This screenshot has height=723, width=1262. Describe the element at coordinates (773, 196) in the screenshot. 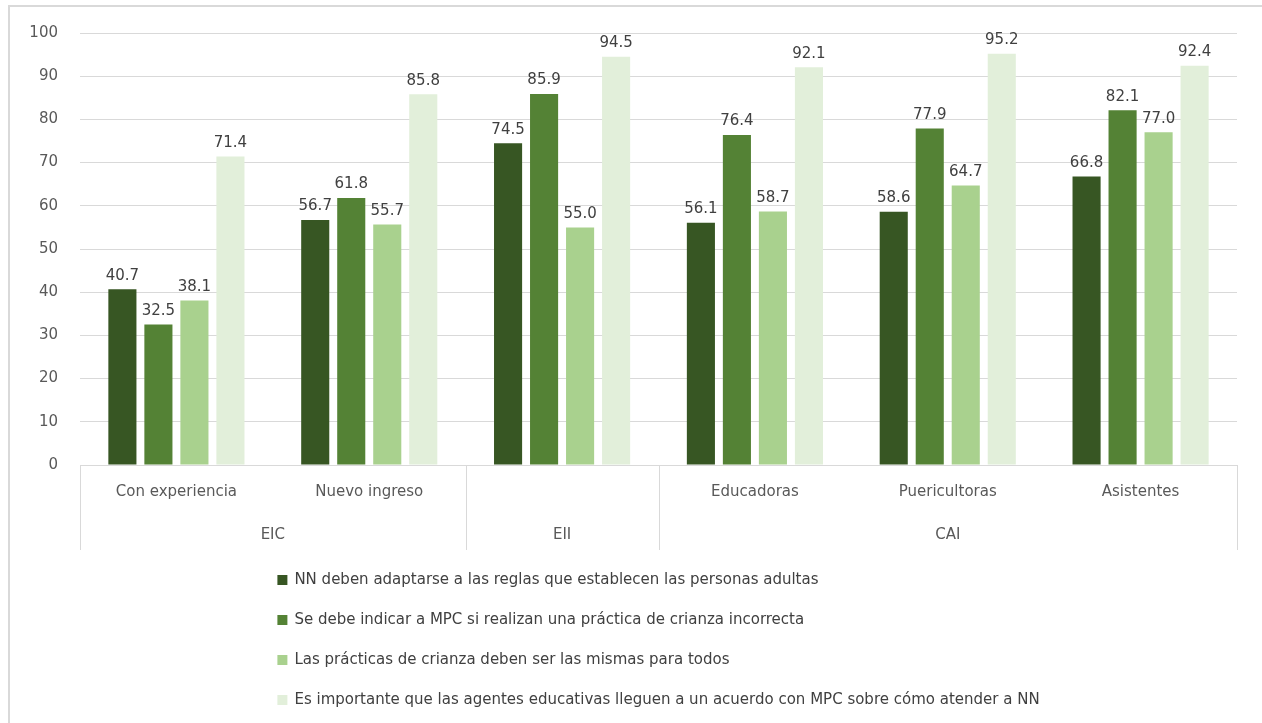

I see `data-label: 58.7` at that location.